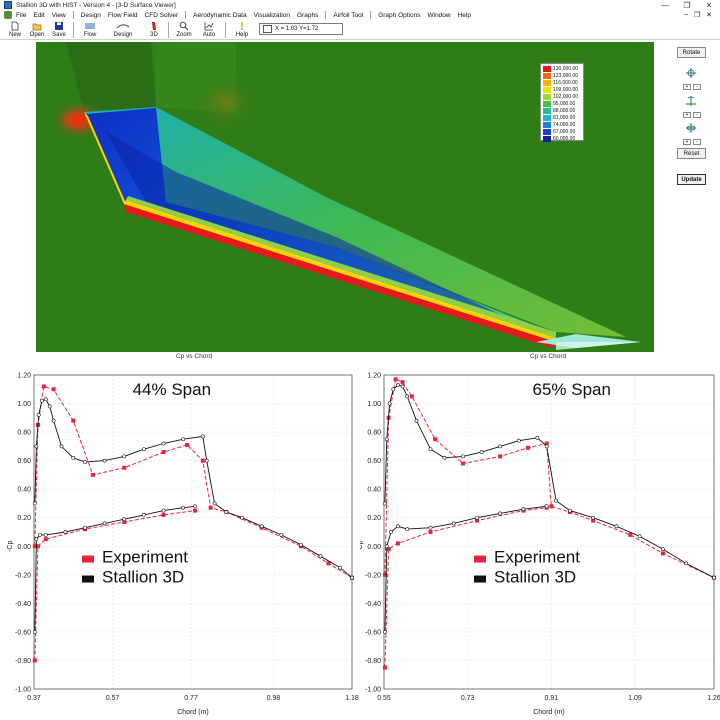  I want to click on open-button: Open, so click(37, 30).